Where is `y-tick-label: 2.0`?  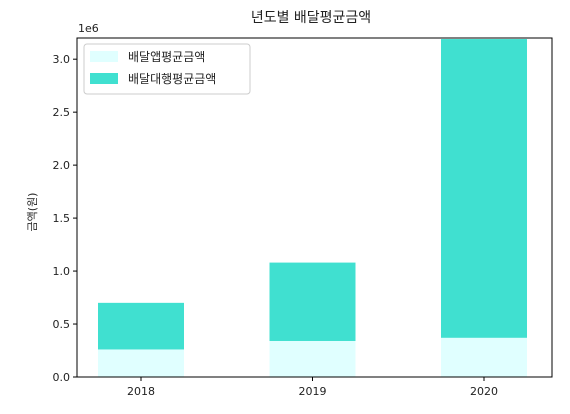
y-tick-label: 2.0 is located at coordinates (62, 165).